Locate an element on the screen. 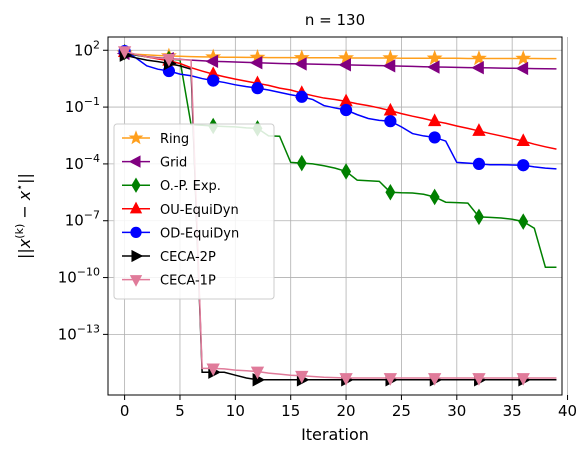 This screenshot has height=454, width=581. legend-item-ceca-1p: CECA-1P is located at coordinates (169, 281).